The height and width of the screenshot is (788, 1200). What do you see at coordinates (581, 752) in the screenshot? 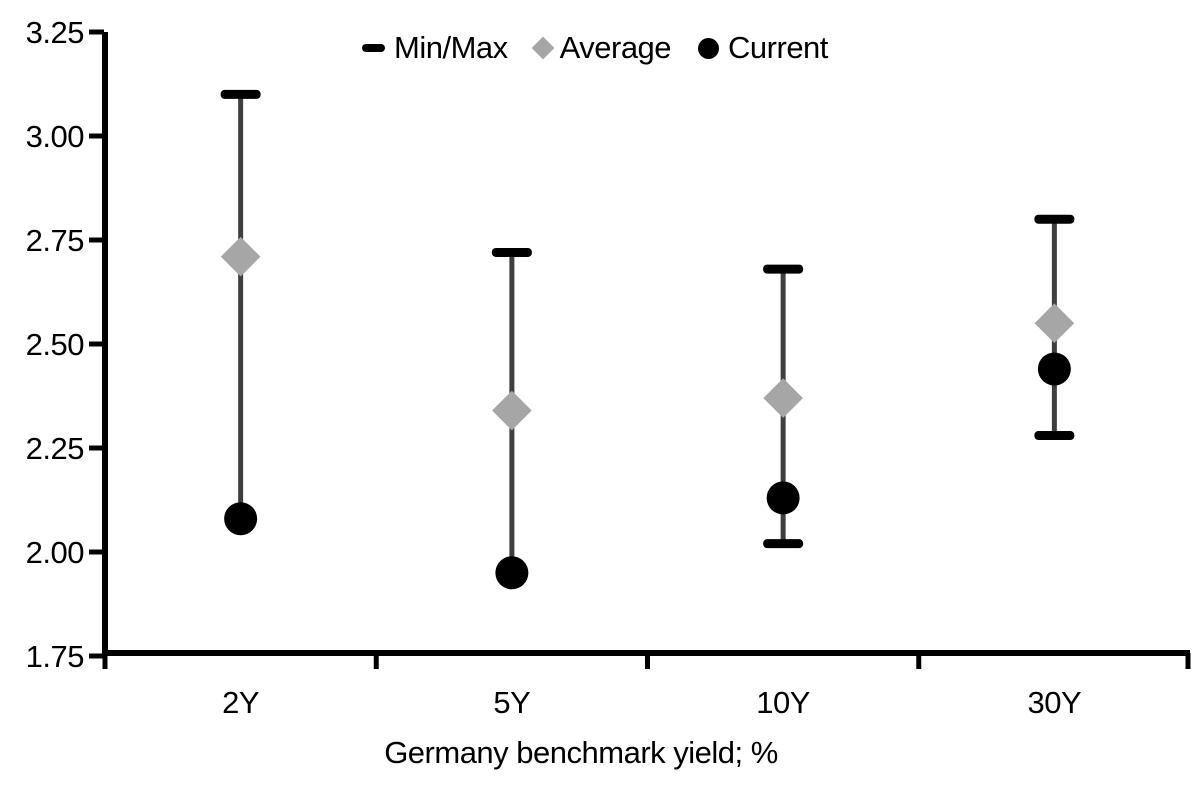
I see `x-axis-title: Germany benchmark yield; %` at bounding box center [581, 752].